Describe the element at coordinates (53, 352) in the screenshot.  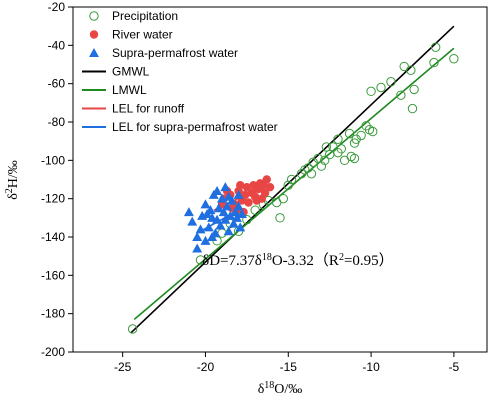
I see `y-tick-label: -200` at that location.